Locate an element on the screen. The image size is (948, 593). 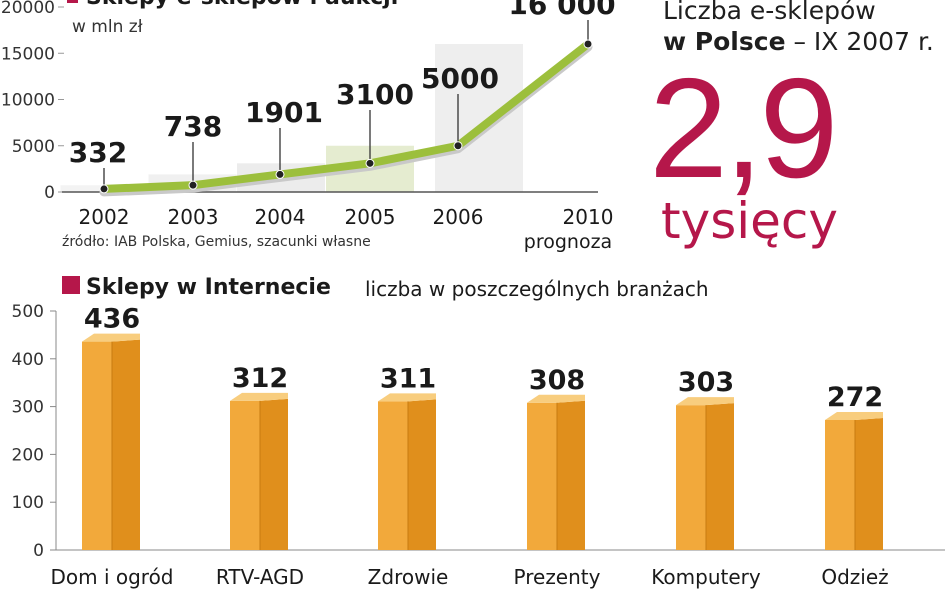
stat-caption-line2: w Polsce – IX 2007 r. is located at coordinates (798, 41).